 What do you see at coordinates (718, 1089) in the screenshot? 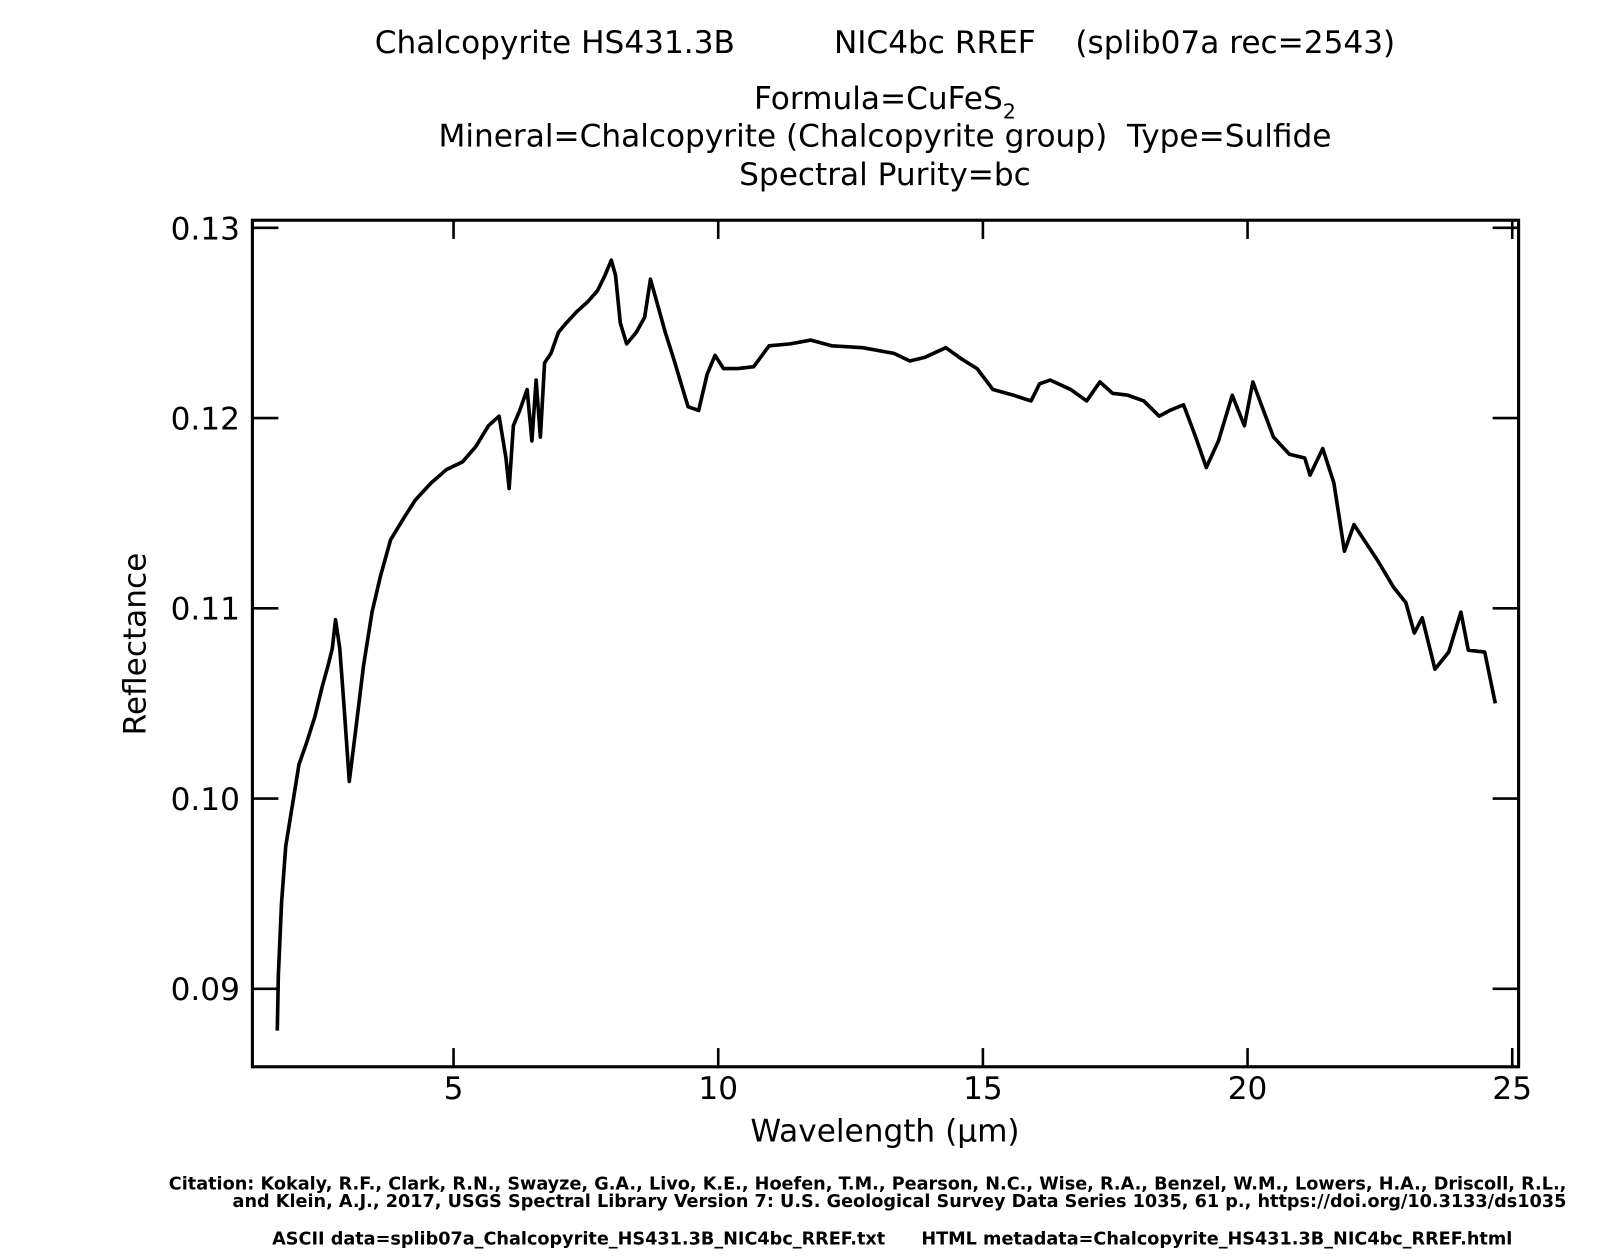
I see `x-tick-label: 10` at bounding box center [718, 1089].